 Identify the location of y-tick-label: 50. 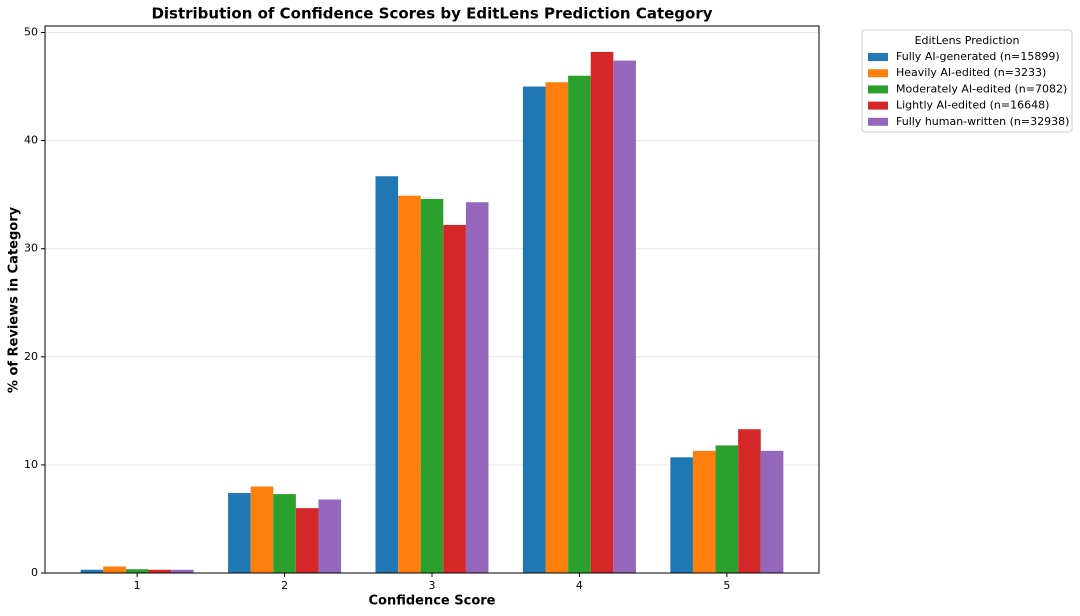
(31, 31).